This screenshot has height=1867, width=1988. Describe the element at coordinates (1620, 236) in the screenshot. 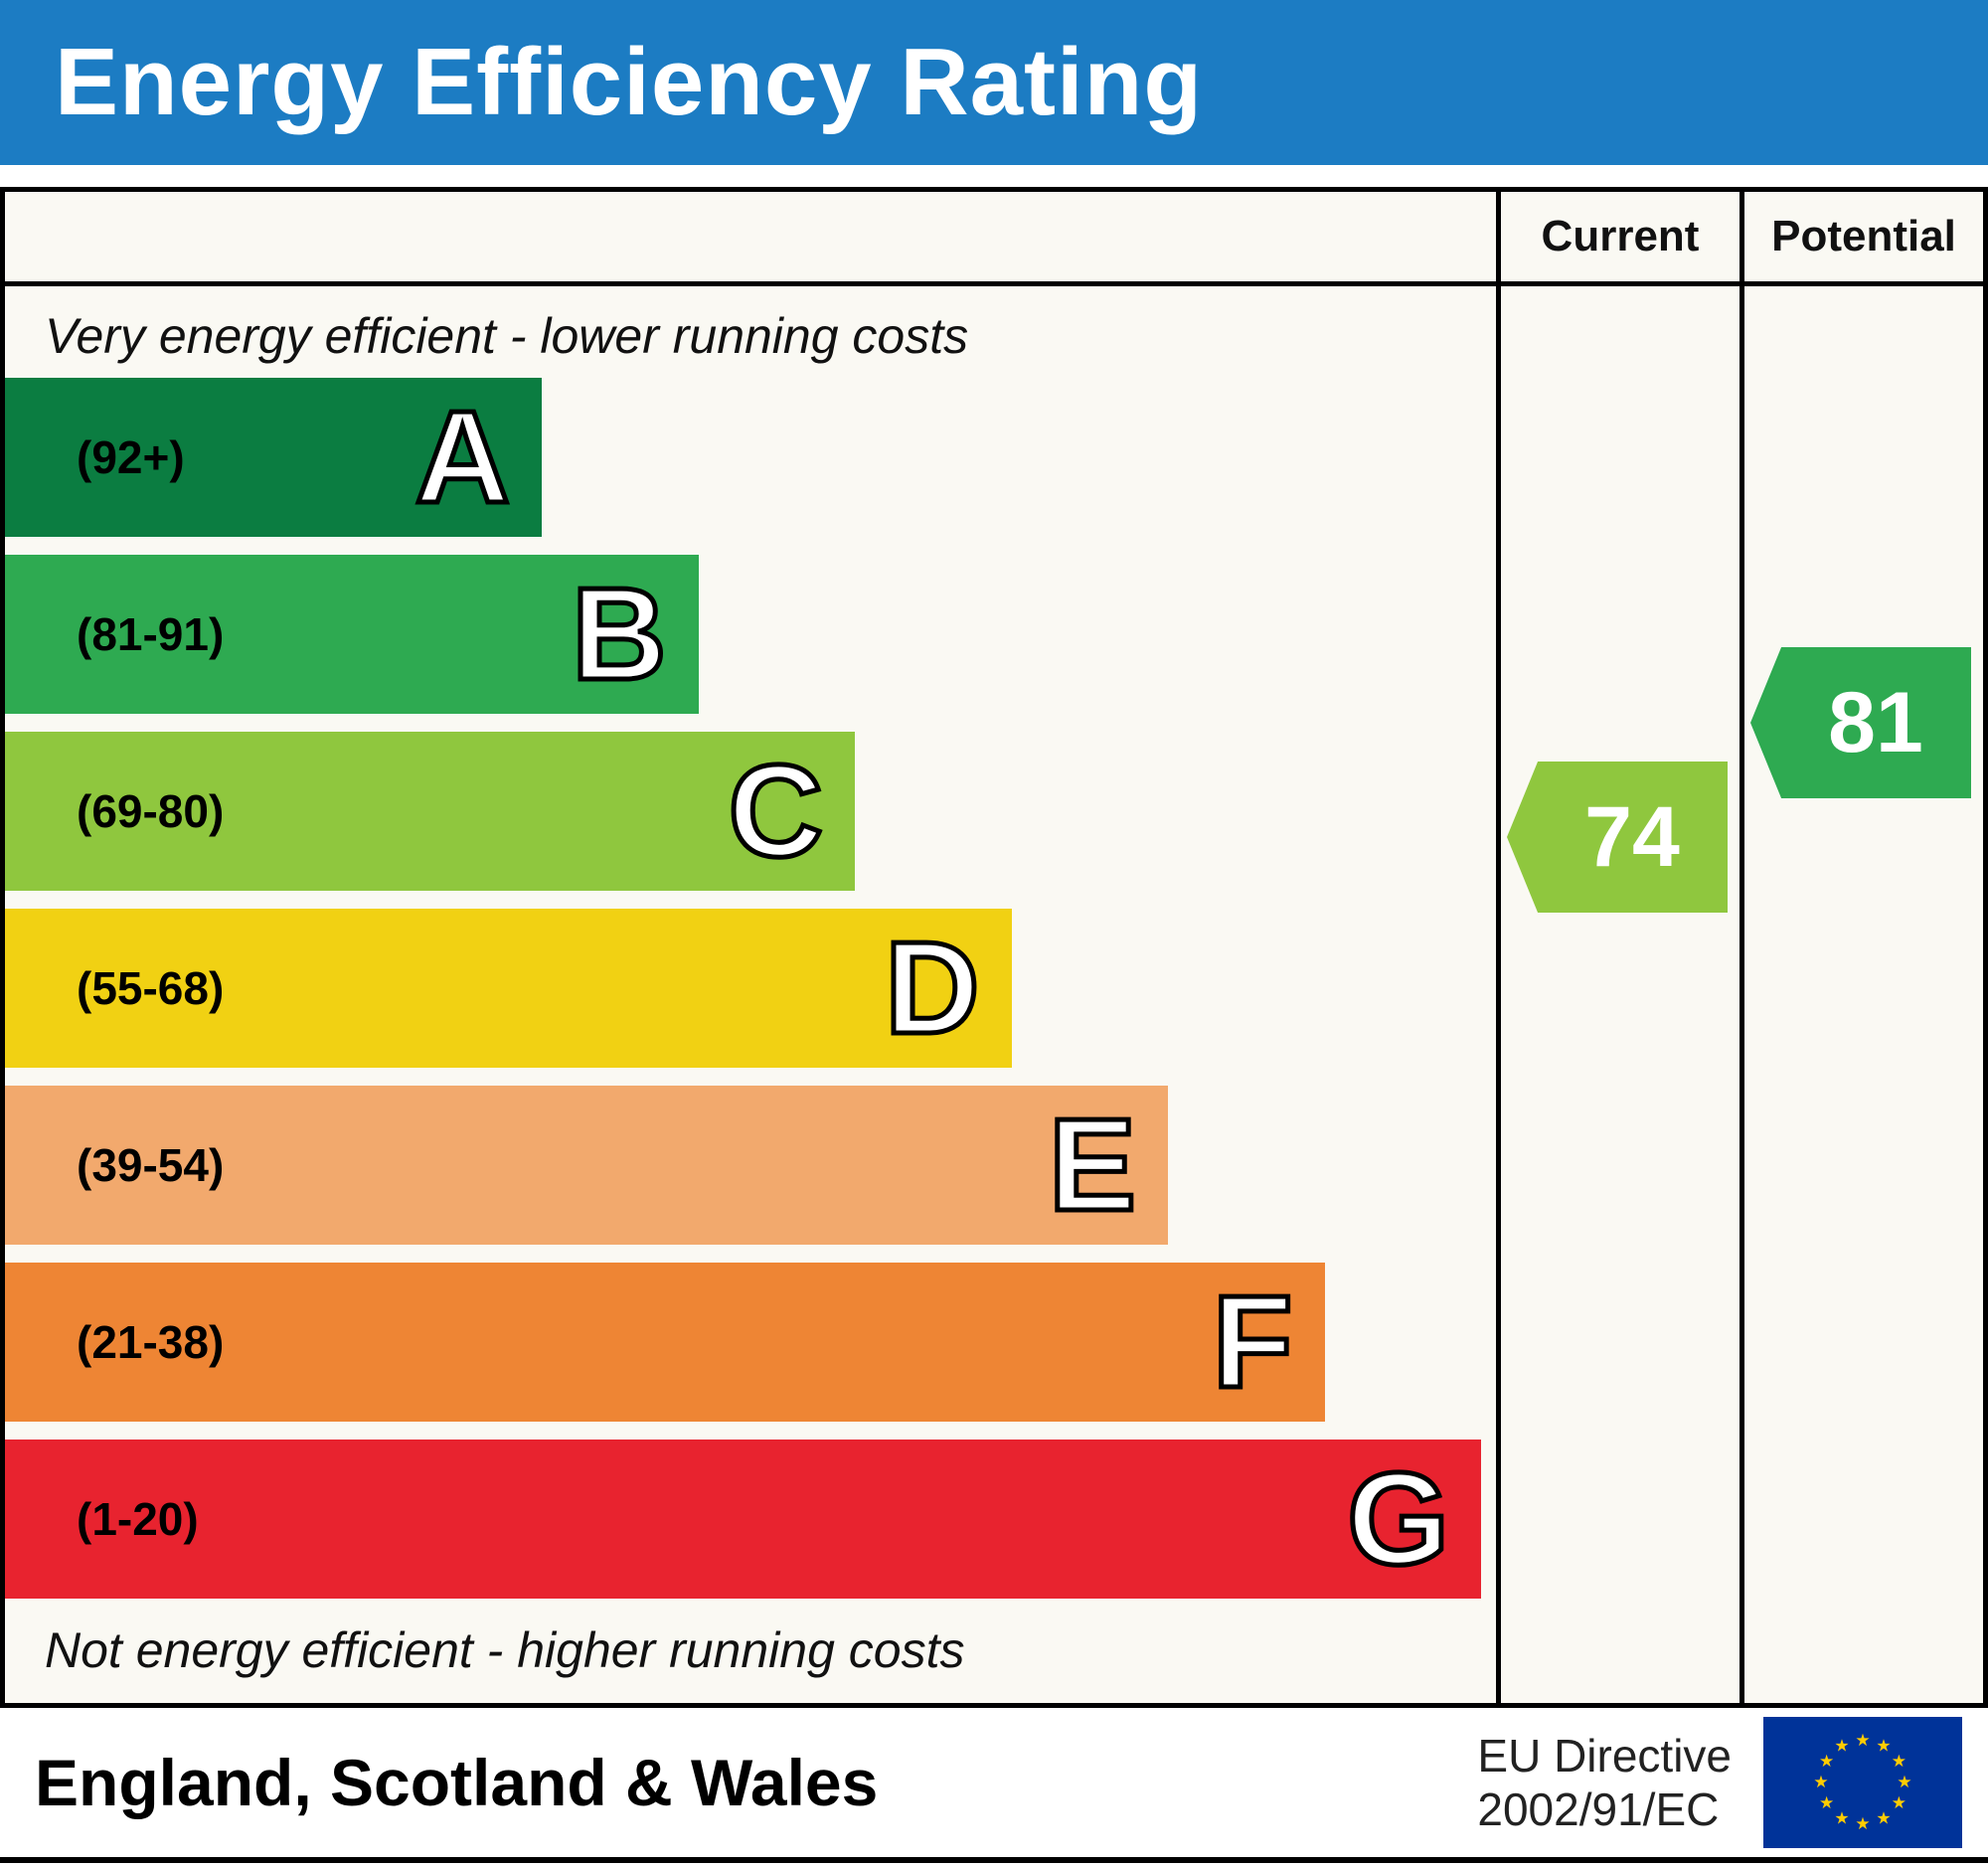

I see `current-column-header: Current` at that location.